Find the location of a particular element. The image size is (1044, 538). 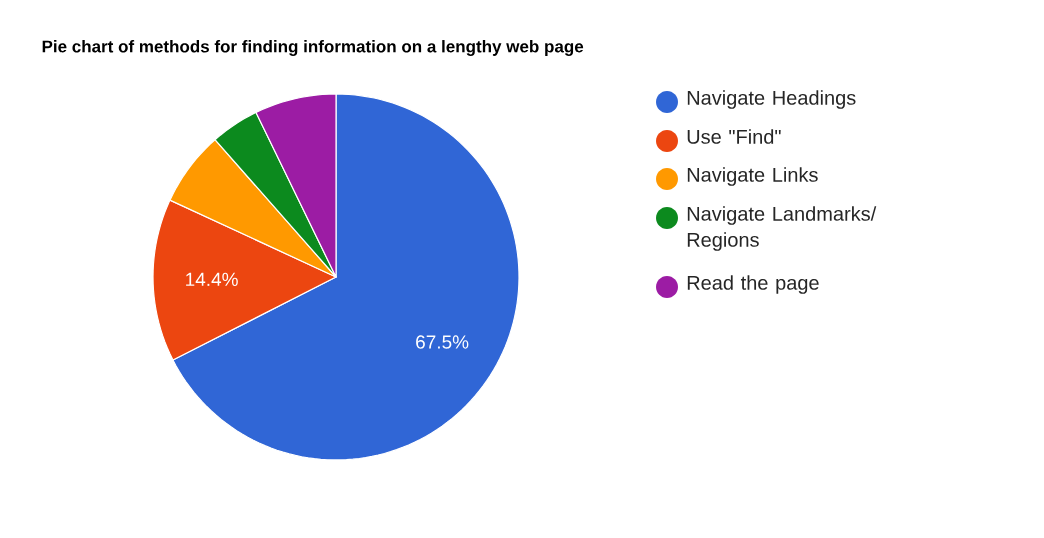

legend-label: Navigate Links is located at coordinates (752, 176).